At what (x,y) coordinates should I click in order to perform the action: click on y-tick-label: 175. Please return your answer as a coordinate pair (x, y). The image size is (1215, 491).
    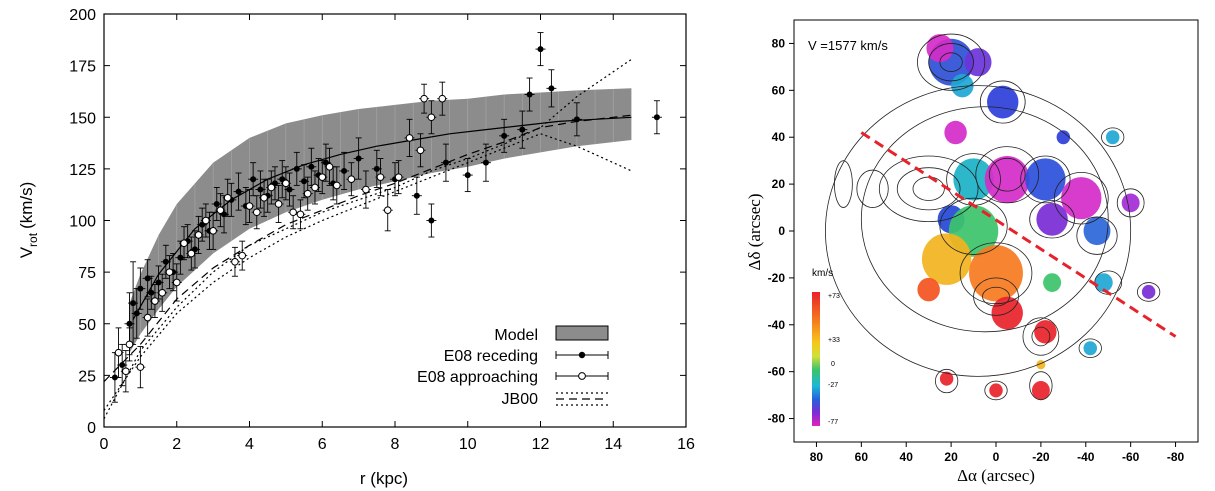
    Looking at the image, I should click on (82, 67).